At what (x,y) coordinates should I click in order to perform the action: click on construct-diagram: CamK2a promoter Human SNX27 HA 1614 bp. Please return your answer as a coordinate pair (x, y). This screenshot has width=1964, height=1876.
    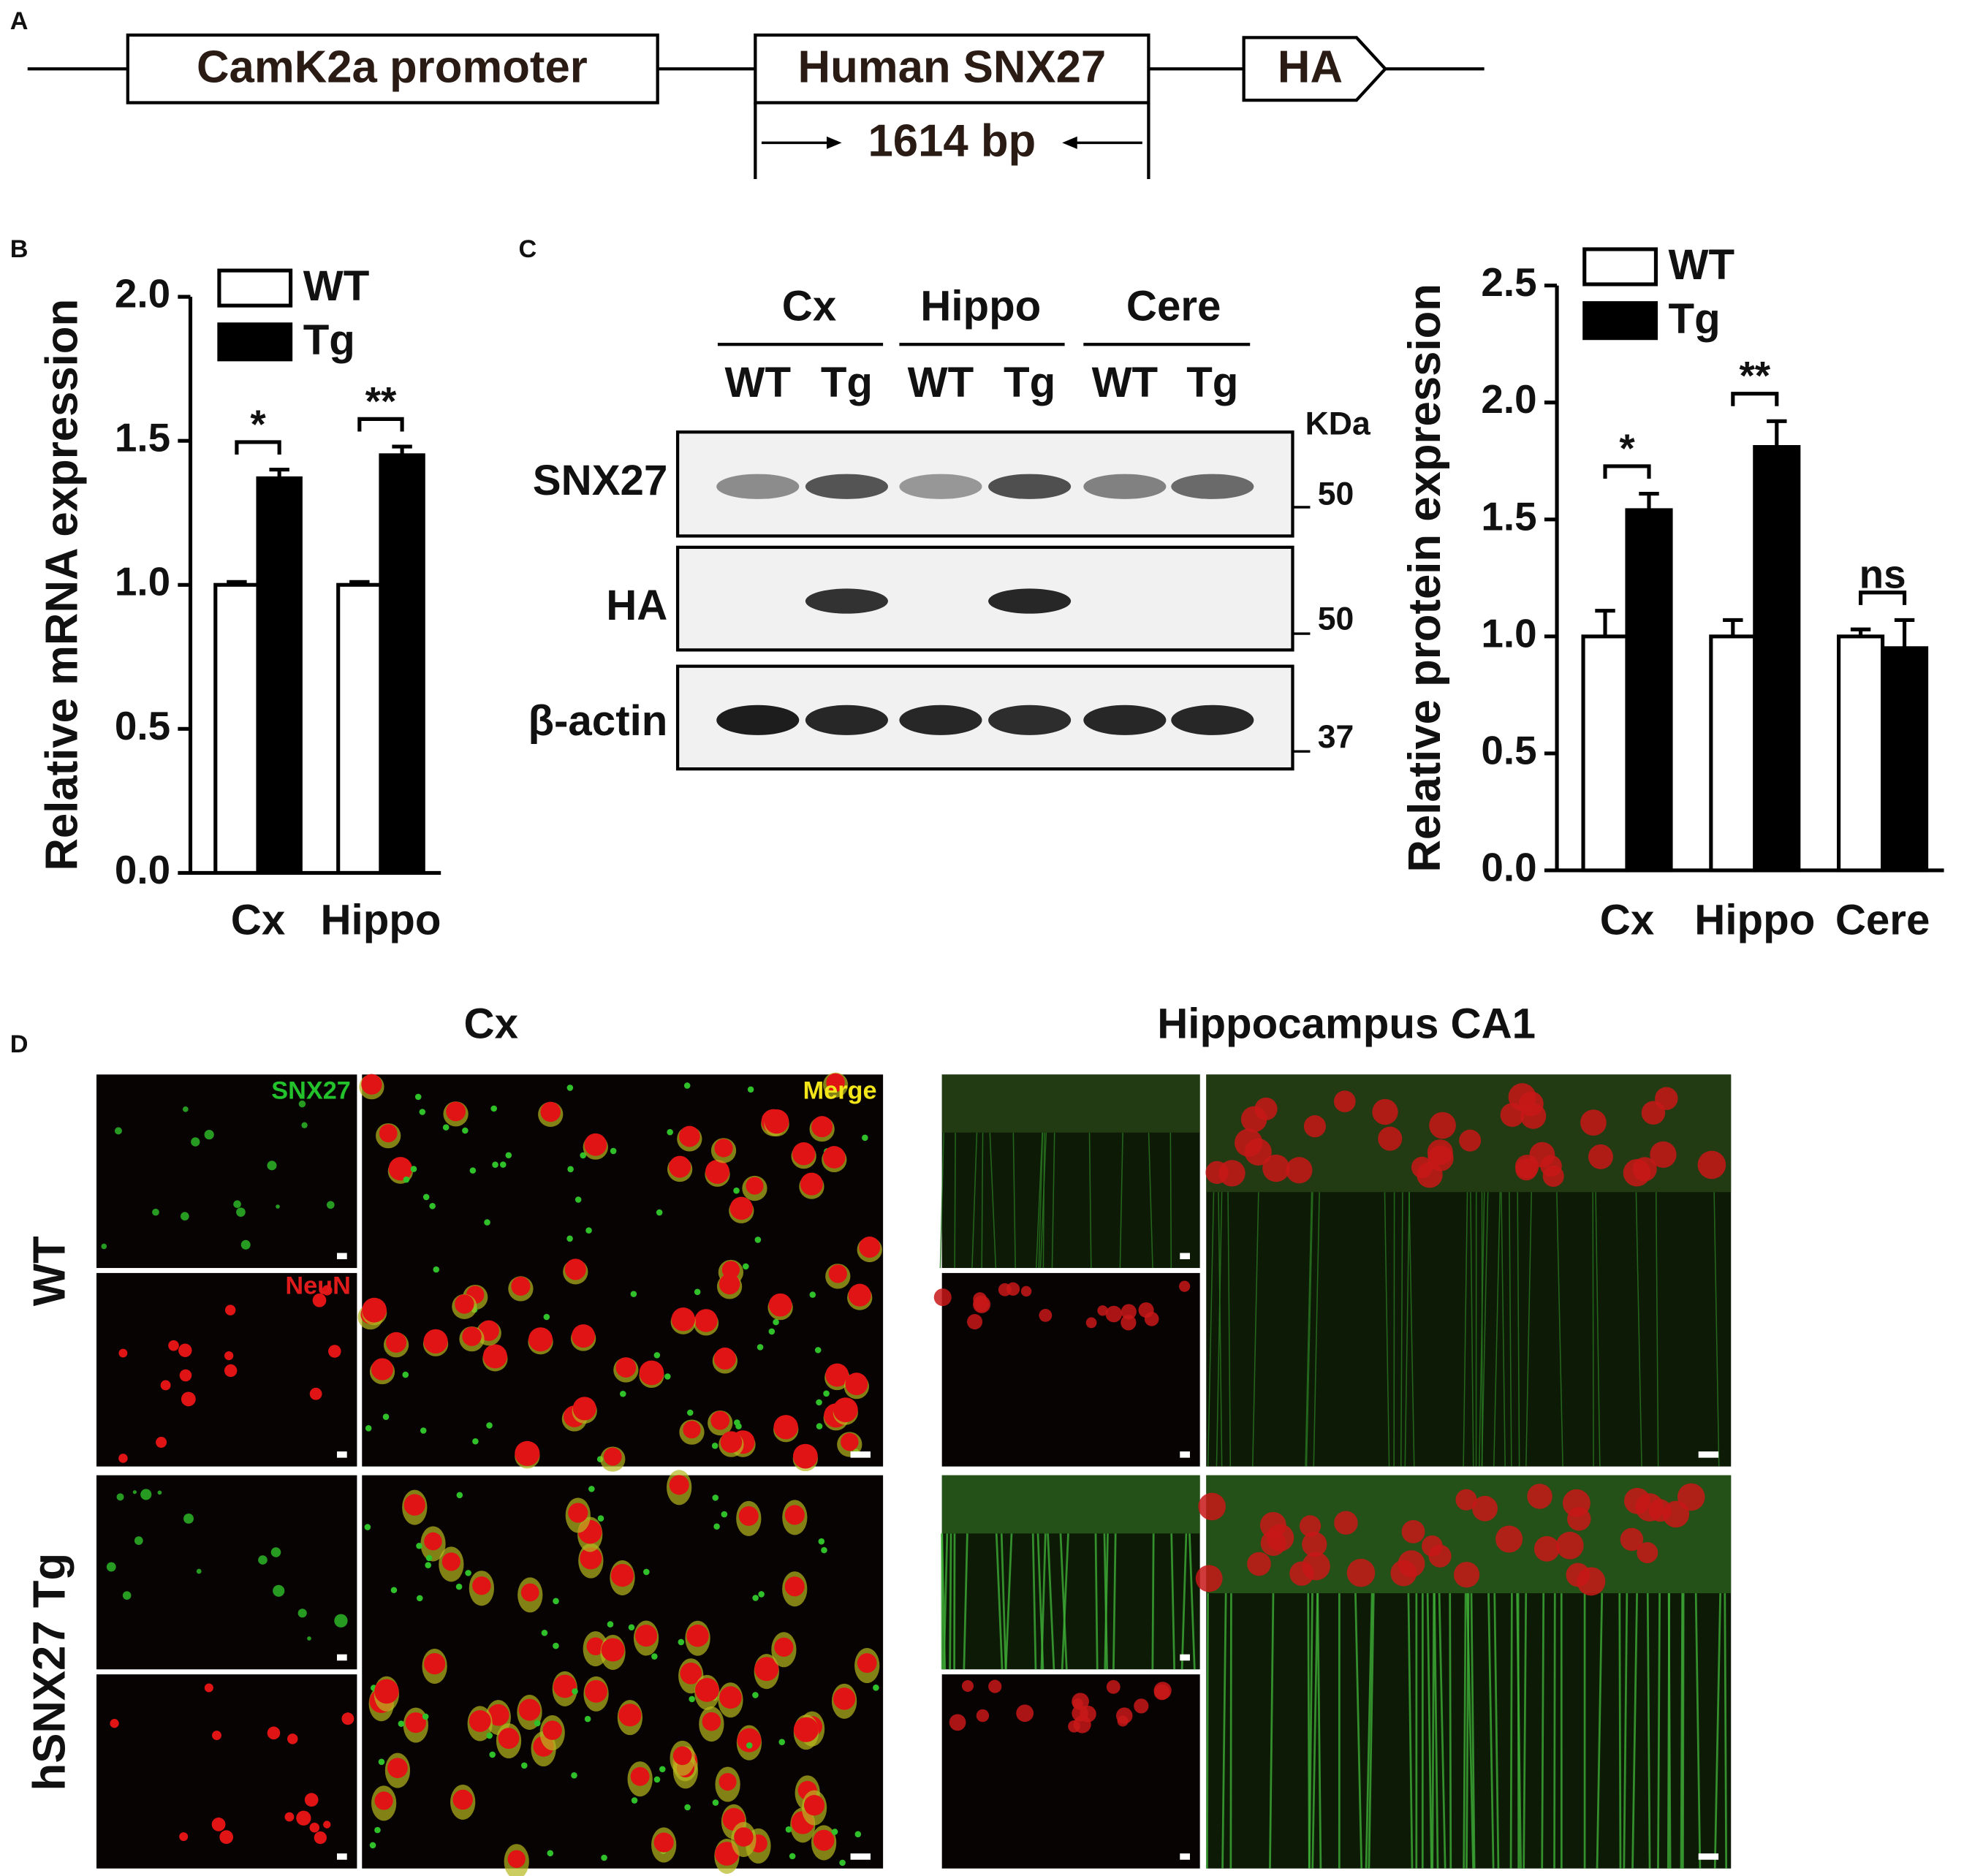
    Looking at the image, I should click on (756, 106).